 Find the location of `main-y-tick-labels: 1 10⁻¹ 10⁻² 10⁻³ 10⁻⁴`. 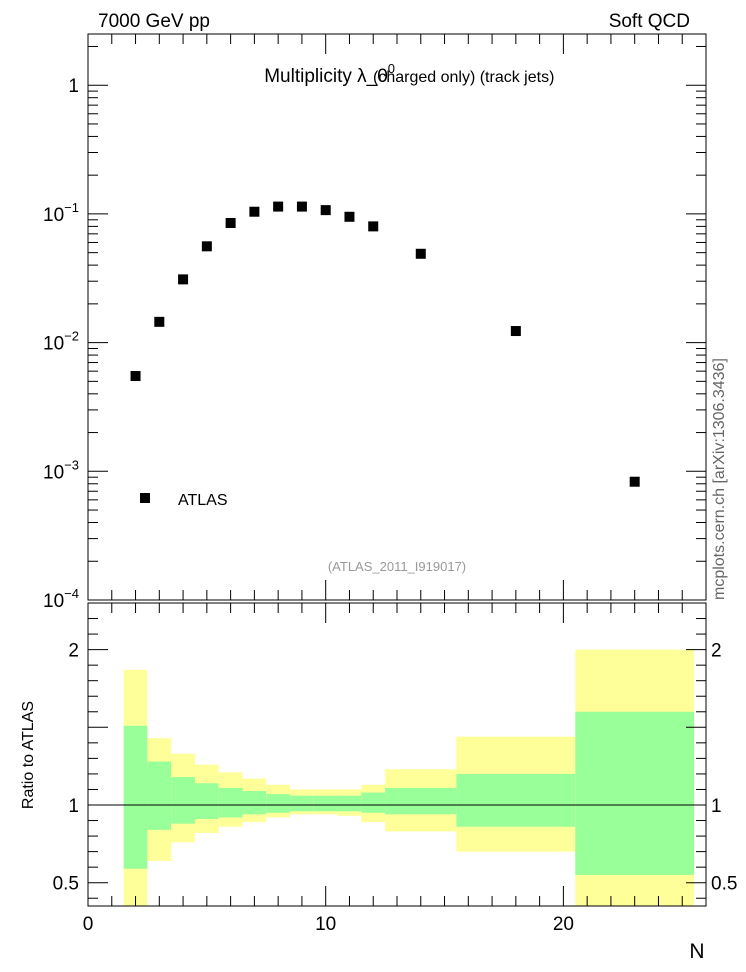

main-y-tick-labels: 1 10⁻¹ 10⁻² 10⁻³ 10⁻⁴ is located at coordinates (61, 344).